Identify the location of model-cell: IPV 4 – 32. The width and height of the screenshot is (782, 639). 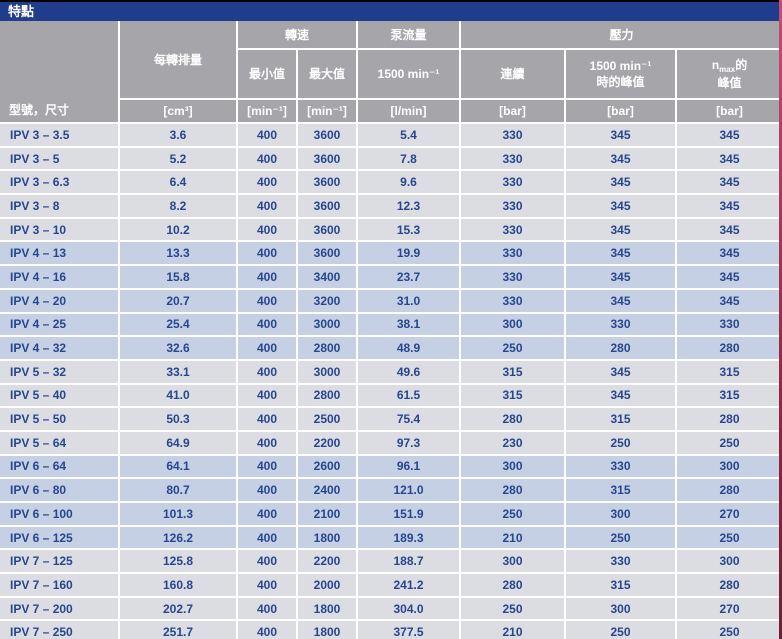
(59, 347).